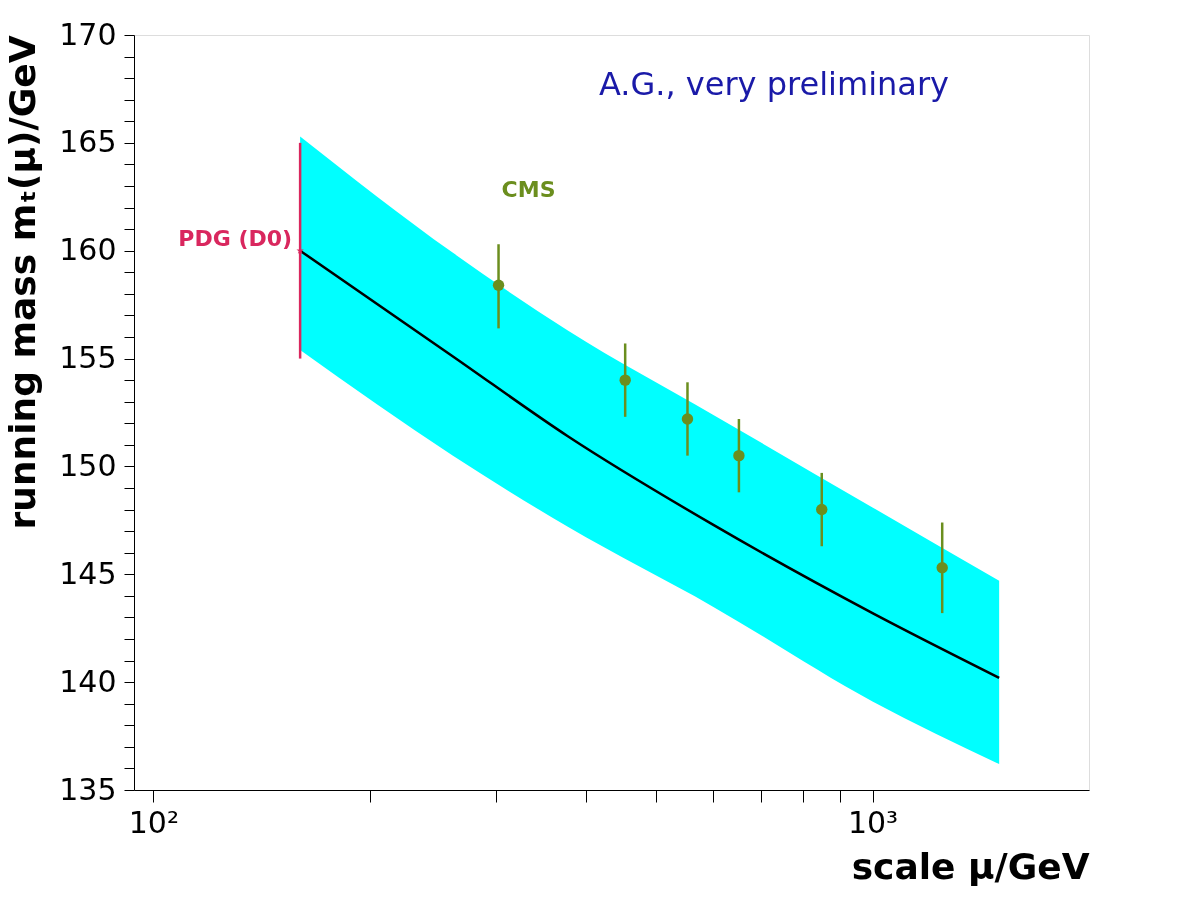 This screenshot has width=1192, height=914. What do you see at coordinates (88, 34) in the screenshot?
I see `y-tick-label: 170` at bounding box center [88, 34].